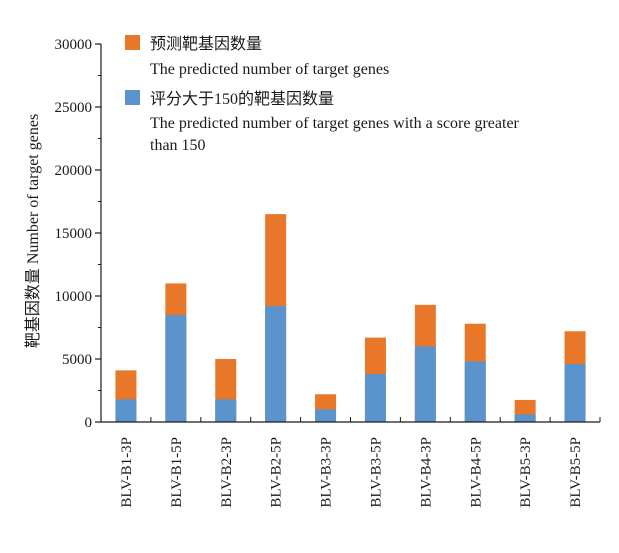  I want to click on x-tick-label: BLV-B4-3P, so click(426, 472).